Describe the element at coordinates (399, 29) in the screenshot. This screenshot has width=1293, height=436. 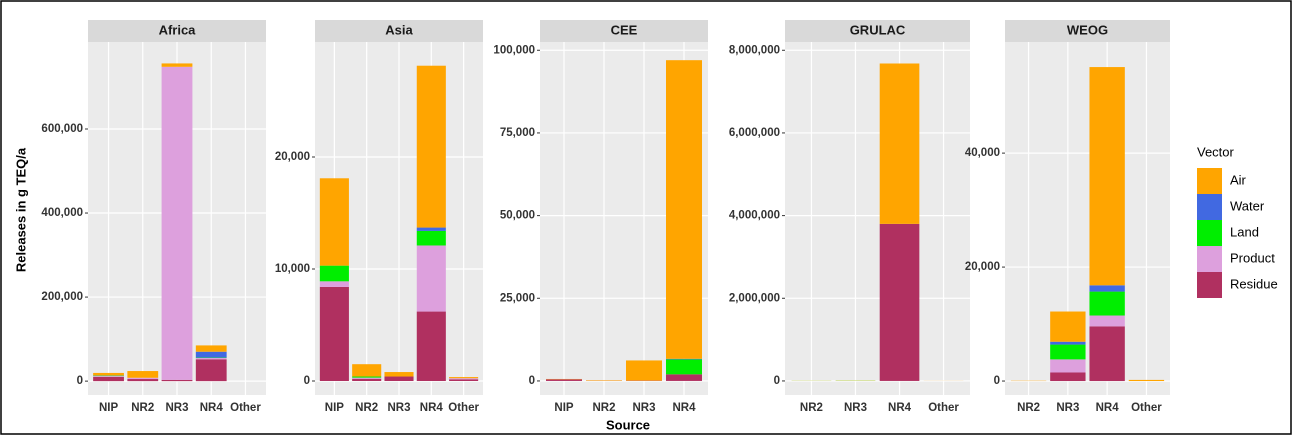
I see `facet-title: Asia` at that location.